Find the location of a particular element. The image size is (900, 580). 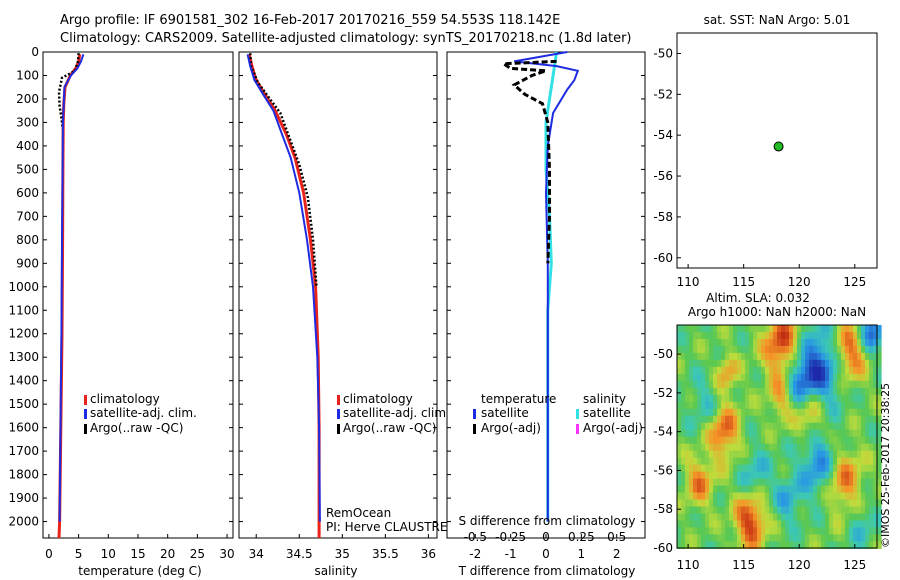

x-tick-label: -1 is located at coordinates (511, 554).